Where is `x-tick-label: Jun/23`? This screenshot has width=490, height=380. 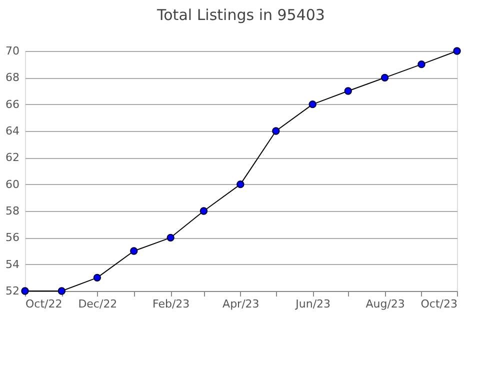
x-tick-label: Jun/23 is located at coordinates (312, 304).